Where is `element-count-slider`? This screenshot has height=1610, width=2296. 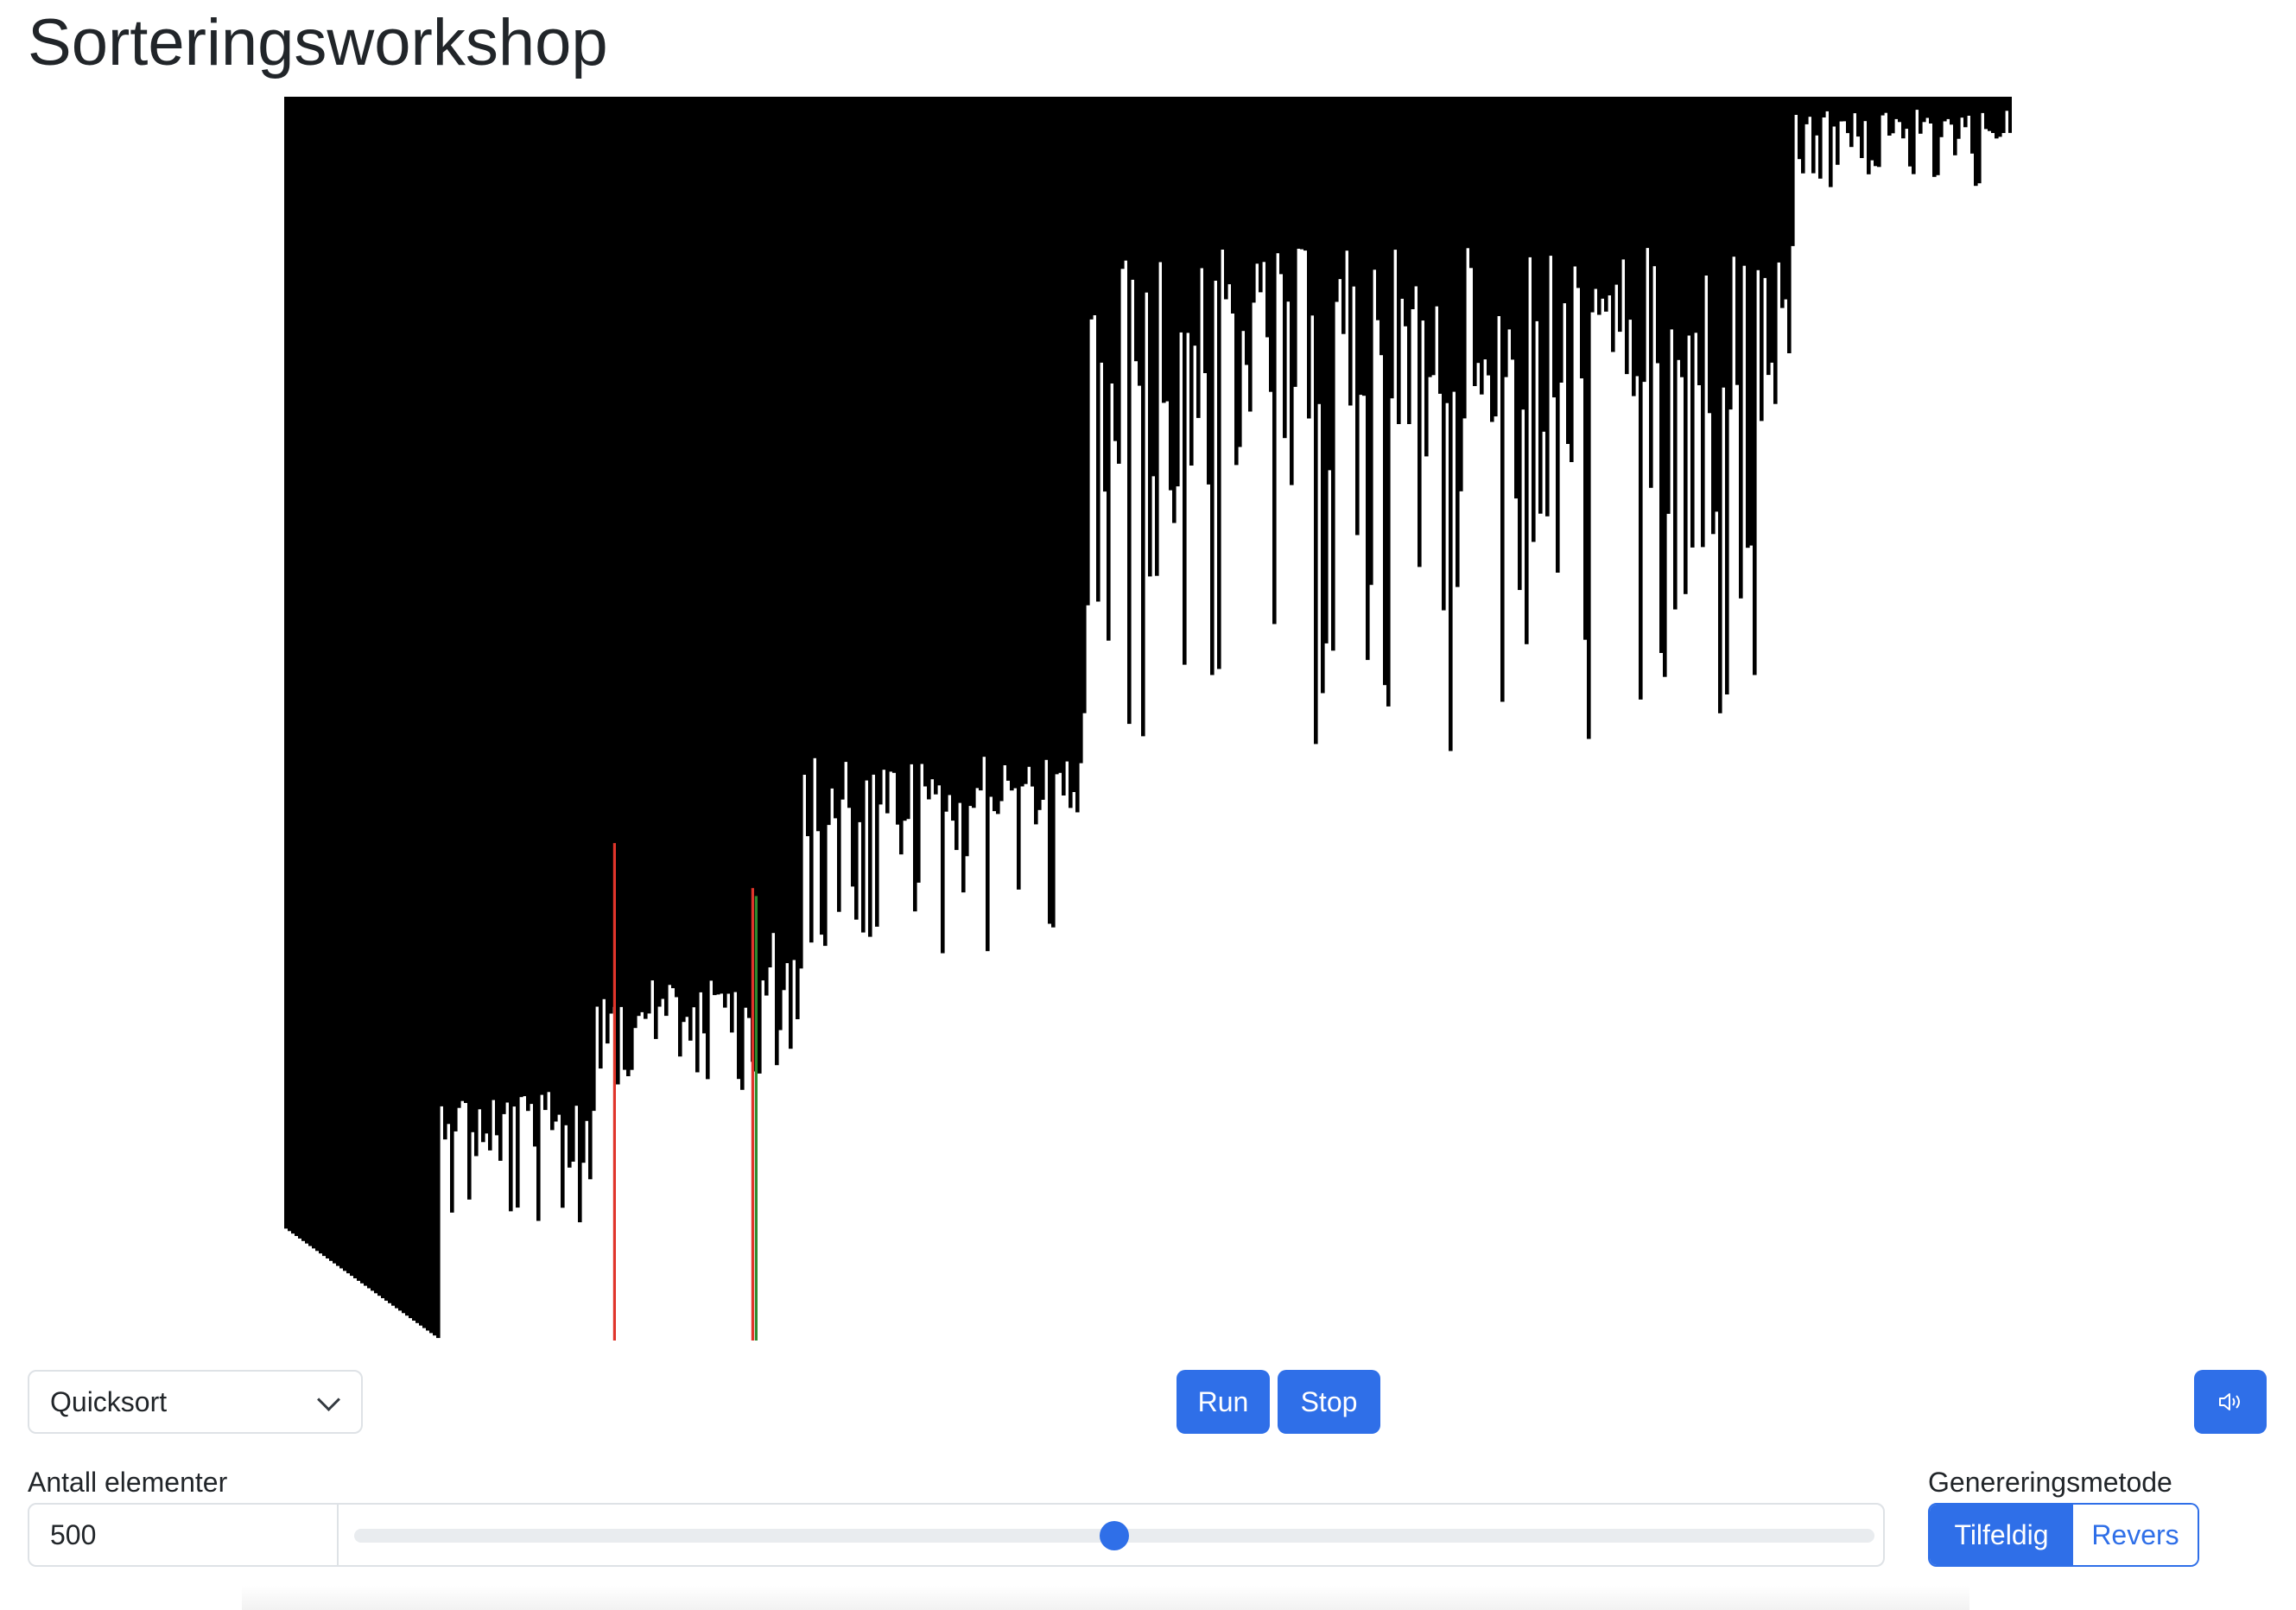
element-count-slider is located at coordinates (1114, 1535).